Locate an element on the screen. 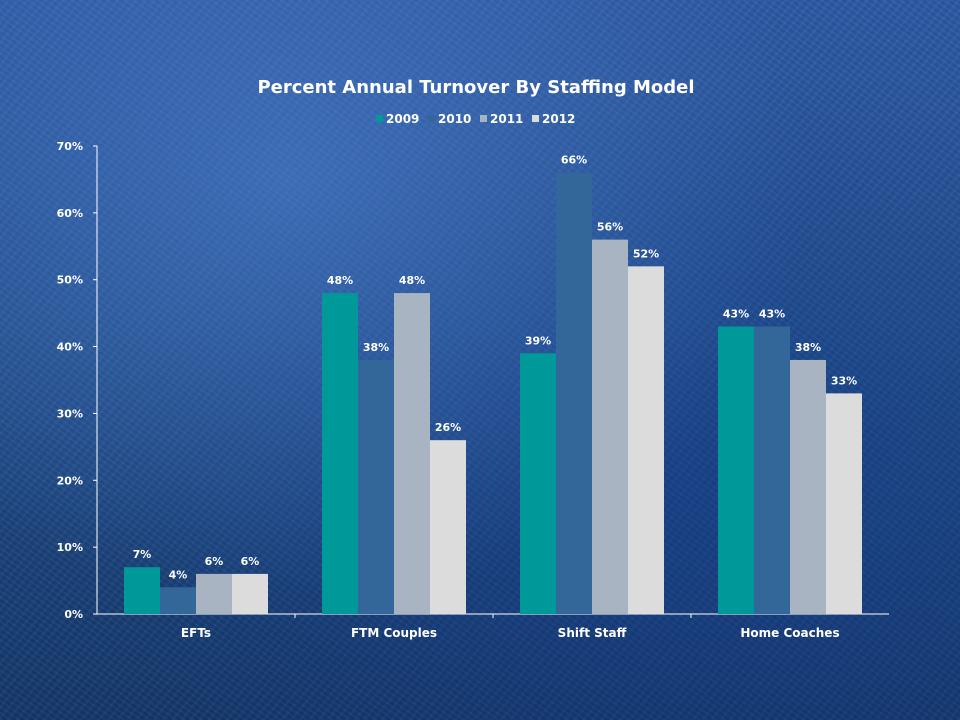 Image resolution: width=960 pixels, height=720 pixels. data-label: 7% is located at coordinates (142, 554).